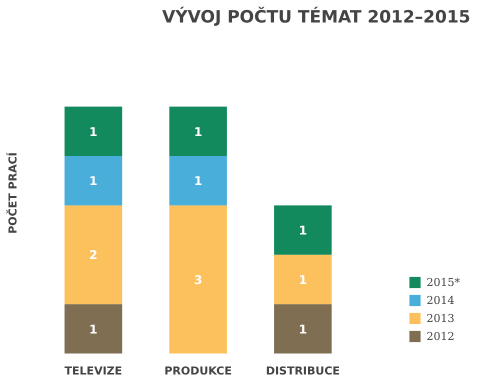 This screenshot has width=488, height=386. I want to click on data-label: 2, so click(93, 255).